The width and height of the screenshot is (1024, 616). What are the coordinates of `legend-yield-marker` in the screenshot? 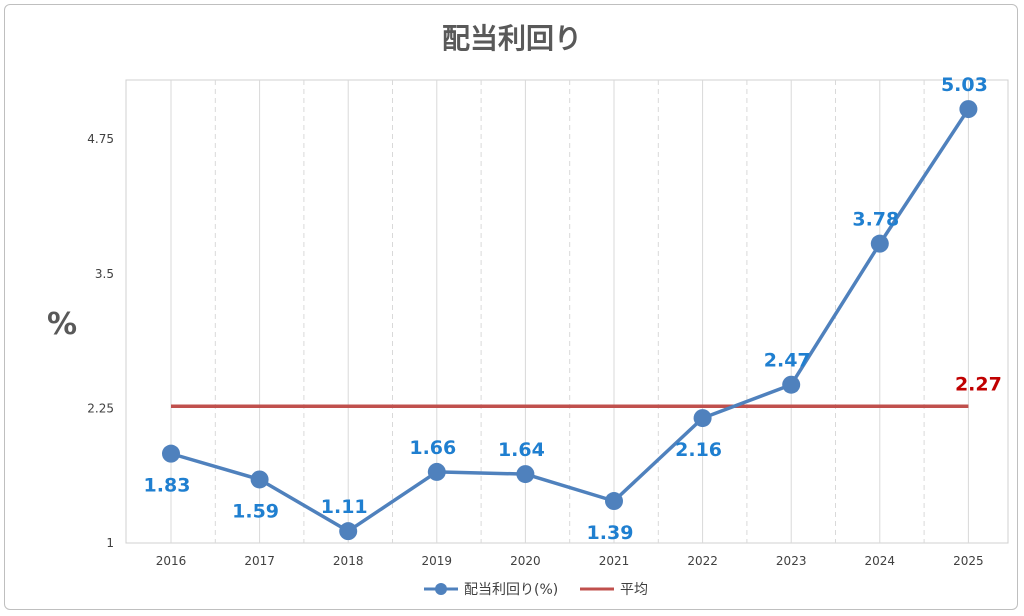 It's located at (441, 589).